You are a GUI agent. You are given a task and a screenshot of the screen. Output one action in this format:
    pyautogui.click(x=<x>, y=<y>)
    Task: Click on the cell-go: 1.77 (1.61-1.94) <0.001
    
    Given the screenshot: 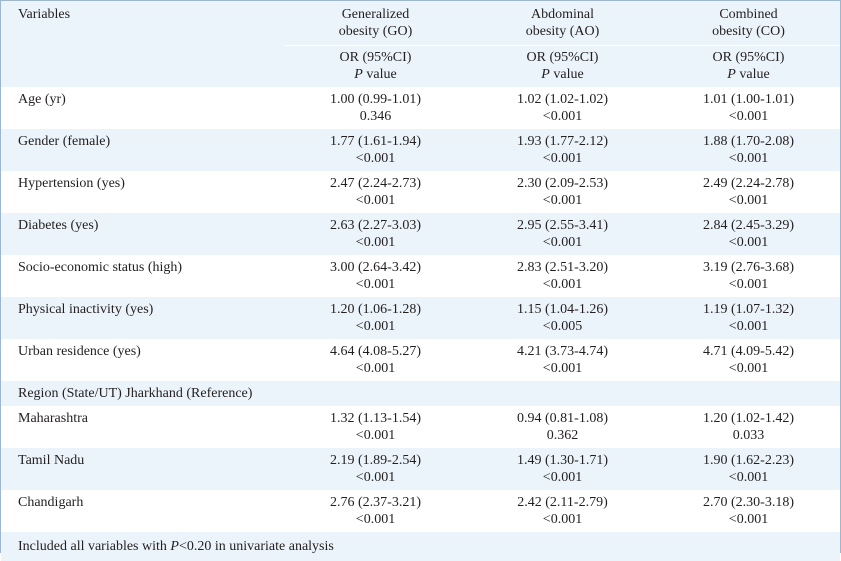 What is the action you would take?
    pyautogui.click(x=375, y=150)
    